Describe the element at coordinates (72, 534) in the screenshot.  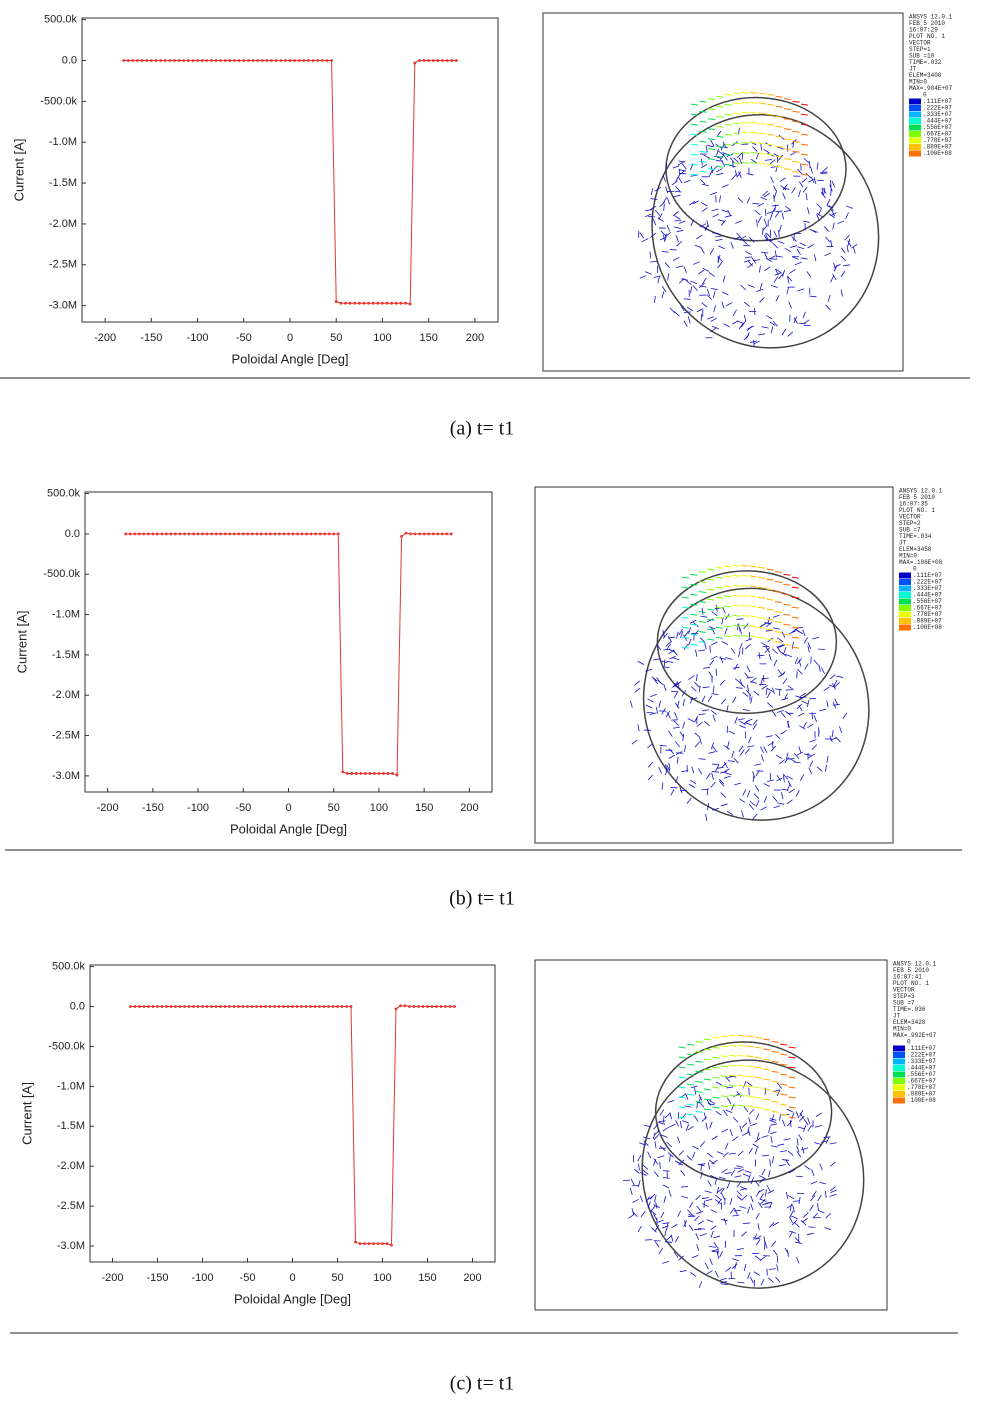
I see `y-tick-label: 0.0` at that location.